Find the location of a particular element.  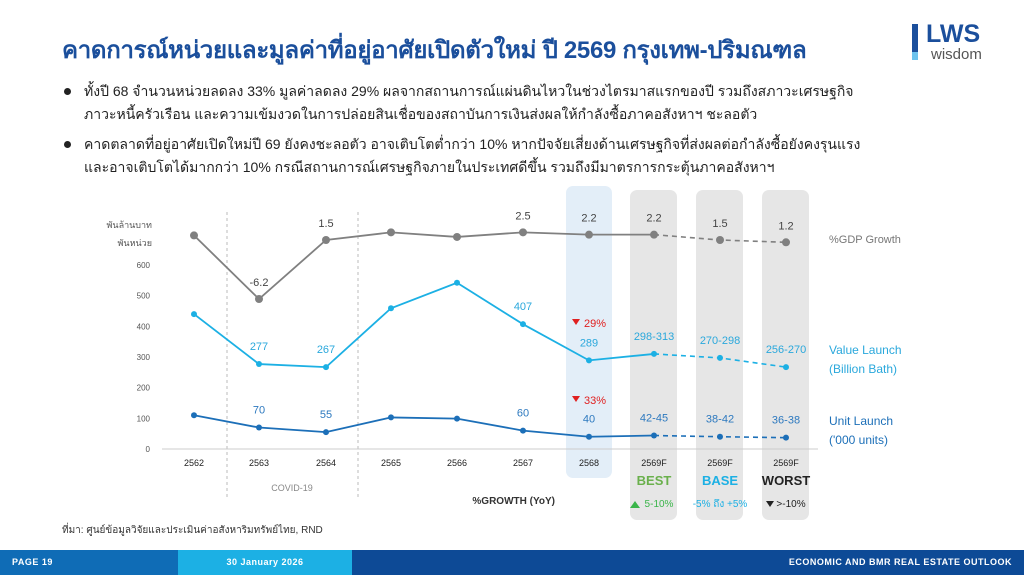

x-tick-label: 2562 is located at coordinates (194, 463).